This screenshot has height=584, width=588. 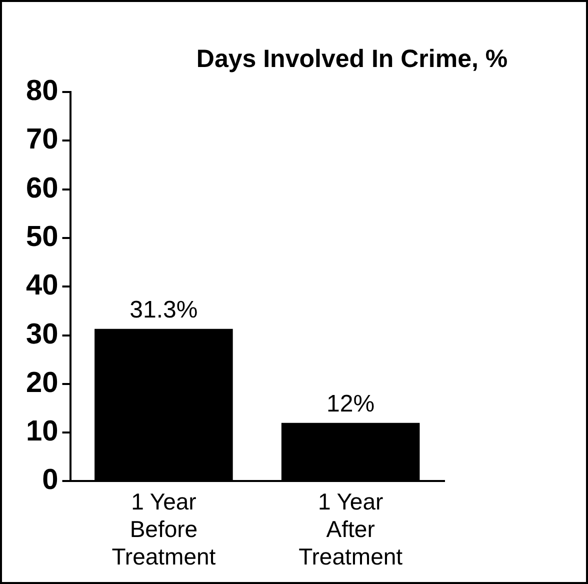 What do you see at coordinates (42, 188) in the screenshot?
I see `y-tick-label: 60` at bounding box center [42, 188].